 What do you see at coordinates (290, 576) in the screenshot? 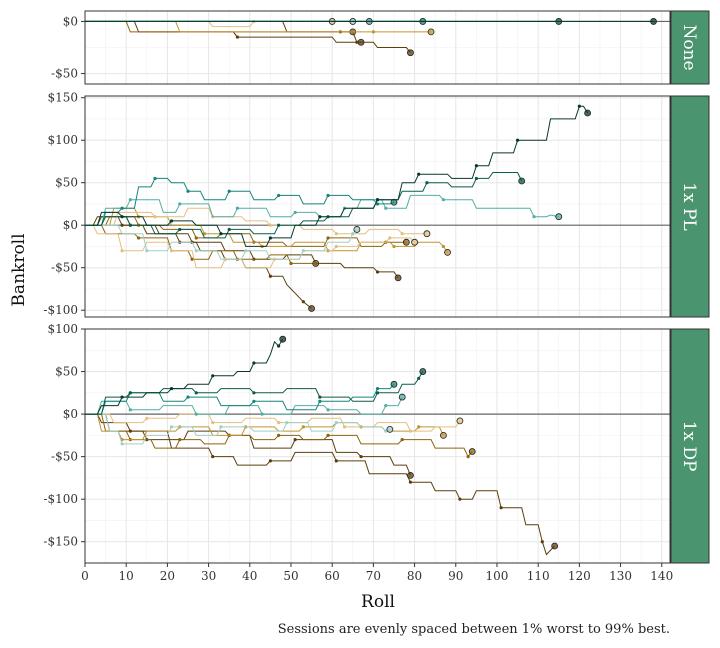
I see `x-tick-label: 50` at bounding box center [290, 576].